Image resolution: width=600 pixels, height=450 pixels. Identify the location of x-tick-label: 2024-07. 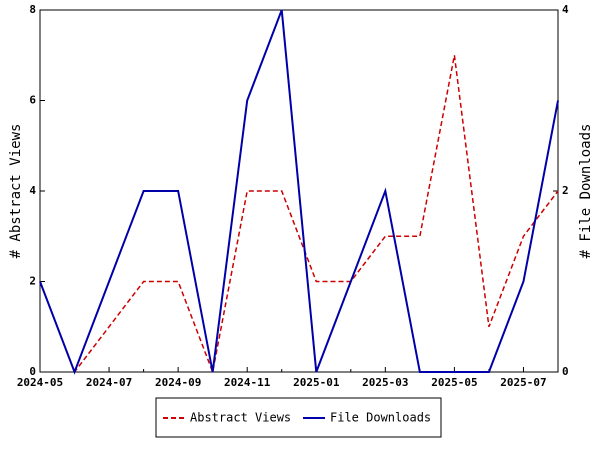
(109, 382).